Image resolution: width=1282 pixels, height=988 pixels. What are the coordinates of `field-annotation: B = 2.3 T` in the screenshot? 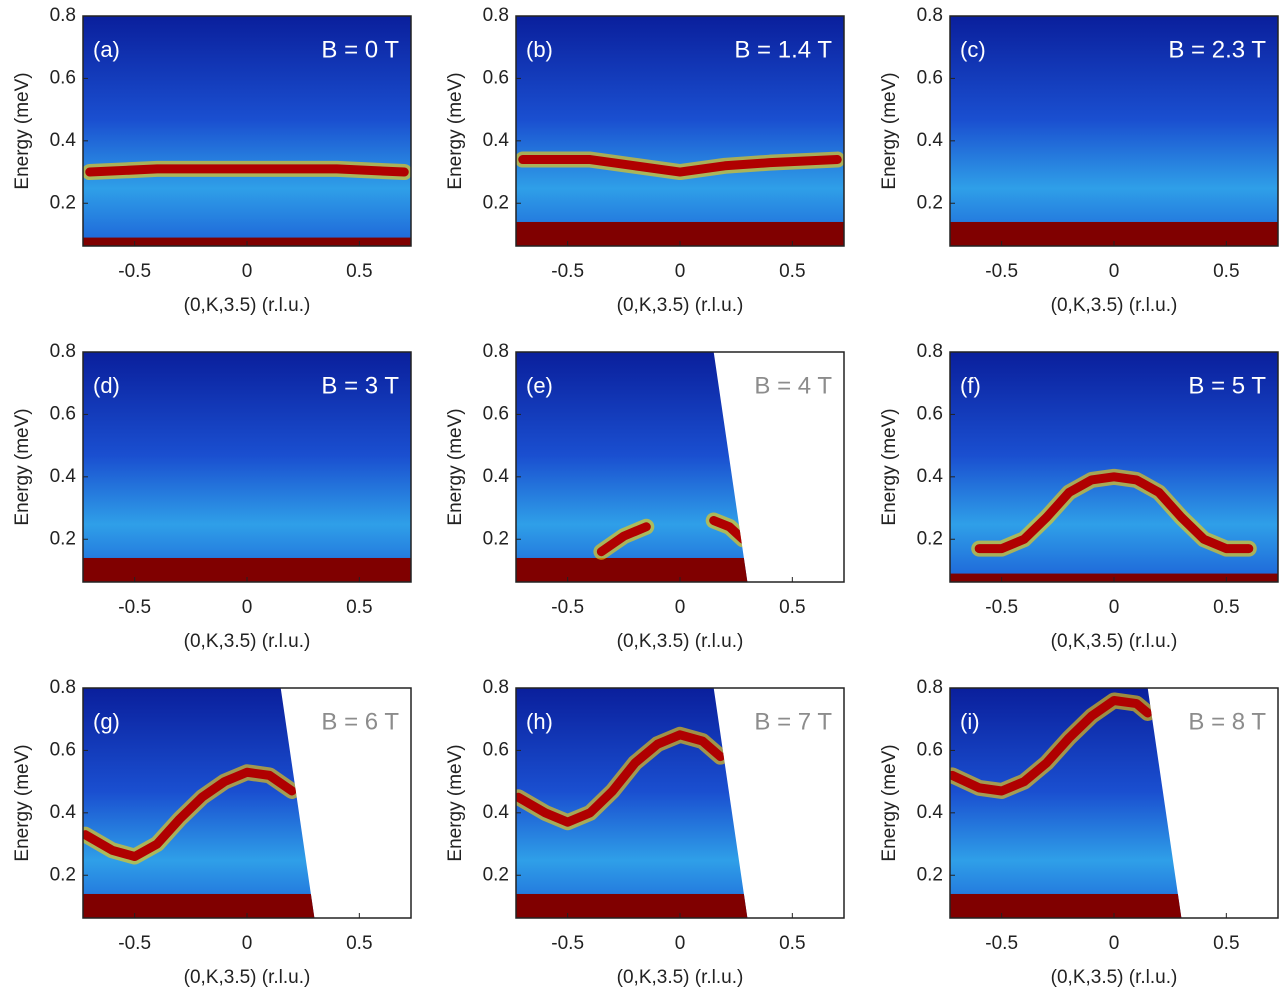 It's located at (1217, 49).